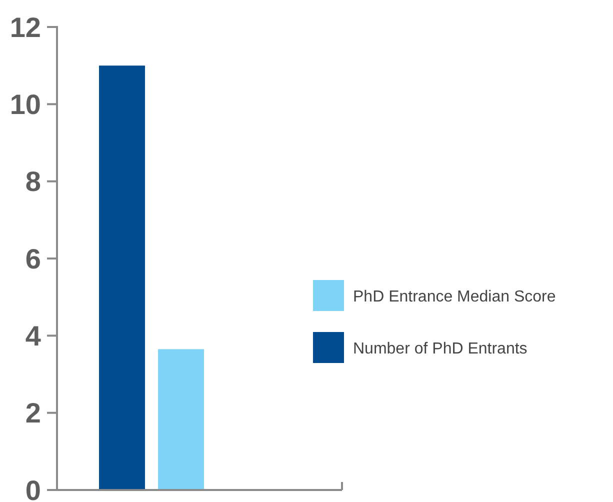  Describe the element at coordinates (33, 488) in the screenshot. I see `y-tick-label: 0` at that location.